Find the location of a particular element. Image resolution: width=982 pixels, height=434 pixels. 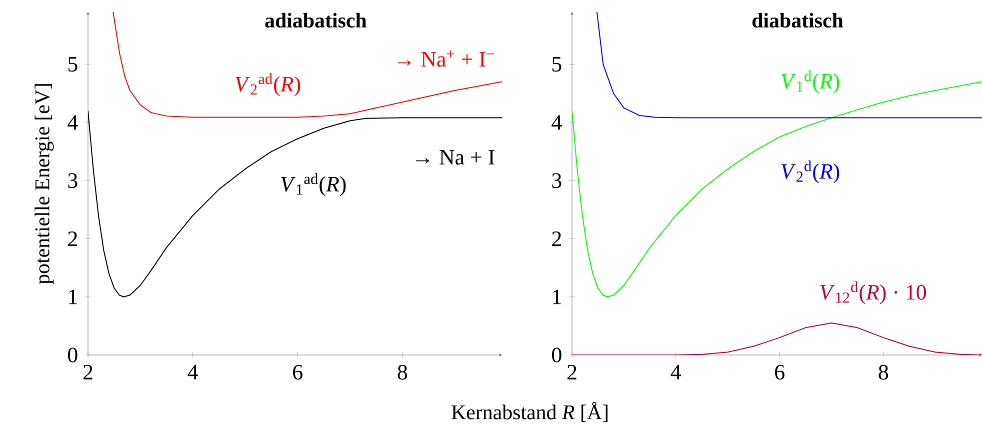

chart-title: adiabatisch is located at coordinates (316, 20).